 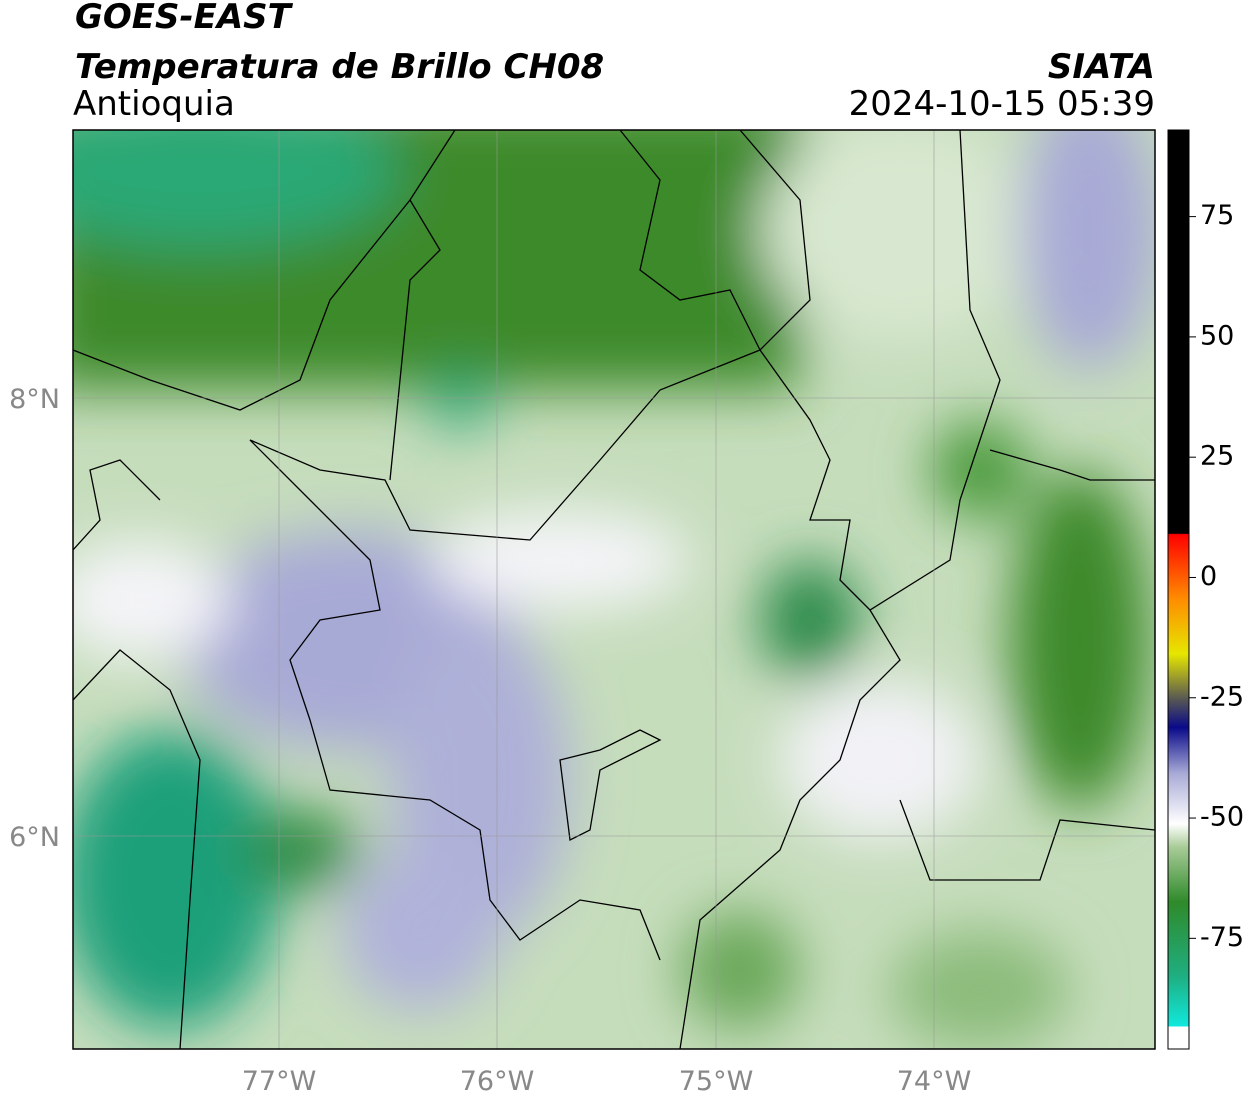 What do you see at coordinates (1222, 937) in the screenshot?
I see `colorbar-tick-label: -75` at bounding box center [1222, 937].